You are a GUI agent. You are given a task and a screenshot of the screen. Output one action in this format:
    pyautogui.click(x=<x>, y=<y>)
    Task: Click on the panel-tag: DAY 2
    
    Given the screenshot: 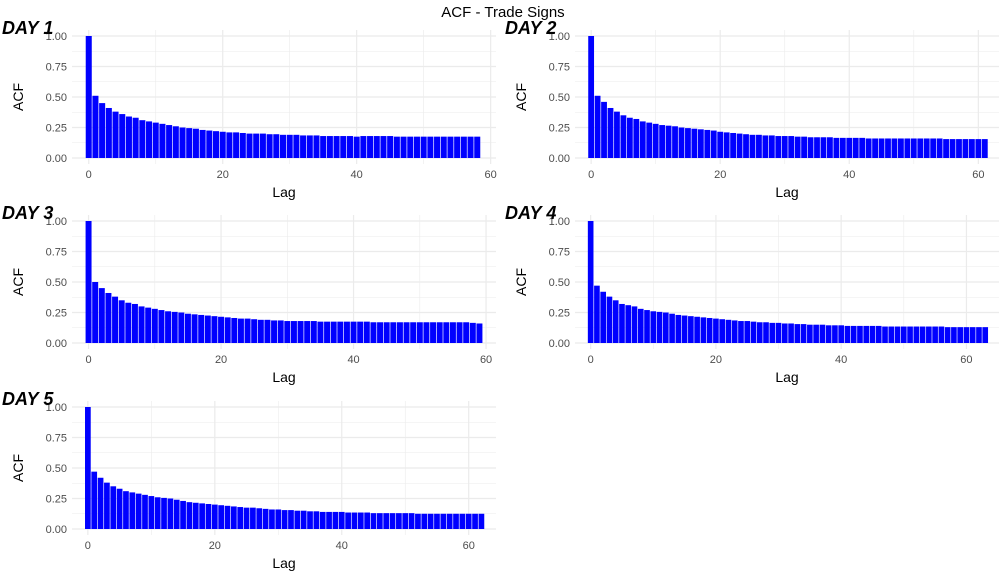 What is the action you would take?
    pyautogui.click(x=530, y=28)
    